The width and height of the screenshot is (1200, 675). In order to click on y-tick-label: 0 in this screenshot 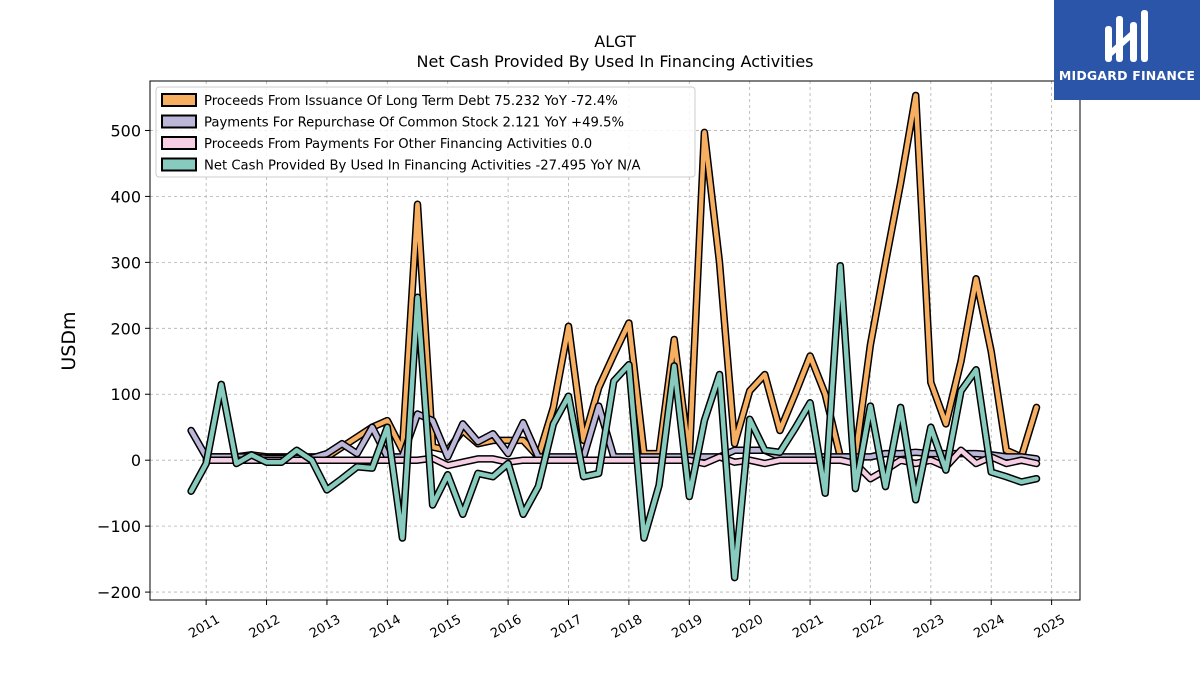, I will do `click(136, 460)`.